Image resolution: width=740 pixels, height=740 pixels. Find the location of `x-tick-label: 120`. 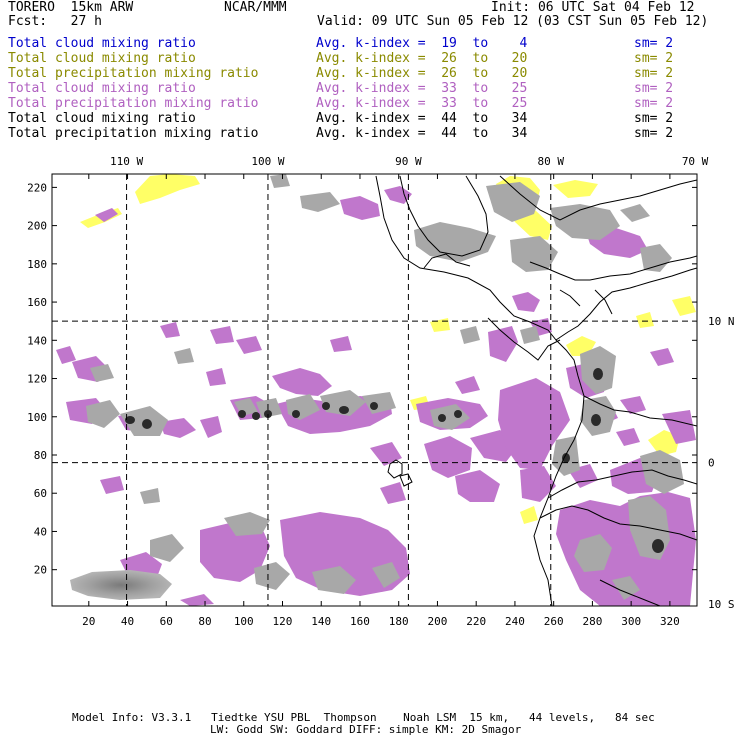

x-tick-label: 120 is located at coordinates (283, 621).